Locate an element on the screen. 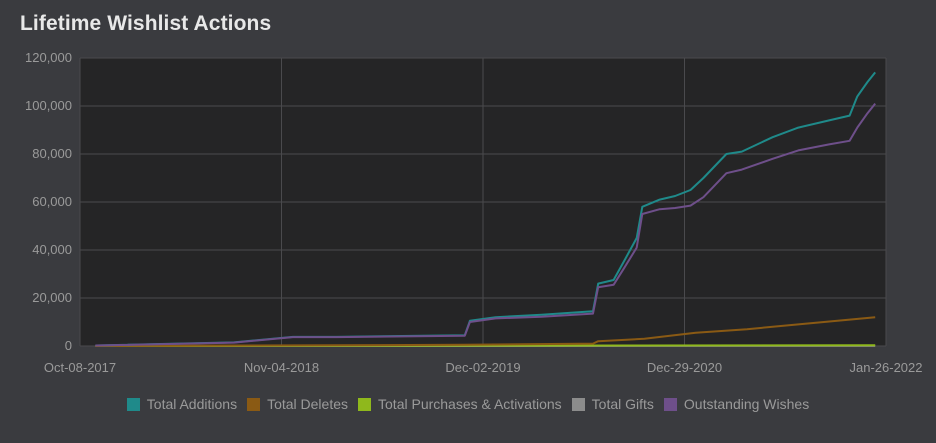  x-tick-label: Dec-02-2019 is located at coordinates (482, 367).